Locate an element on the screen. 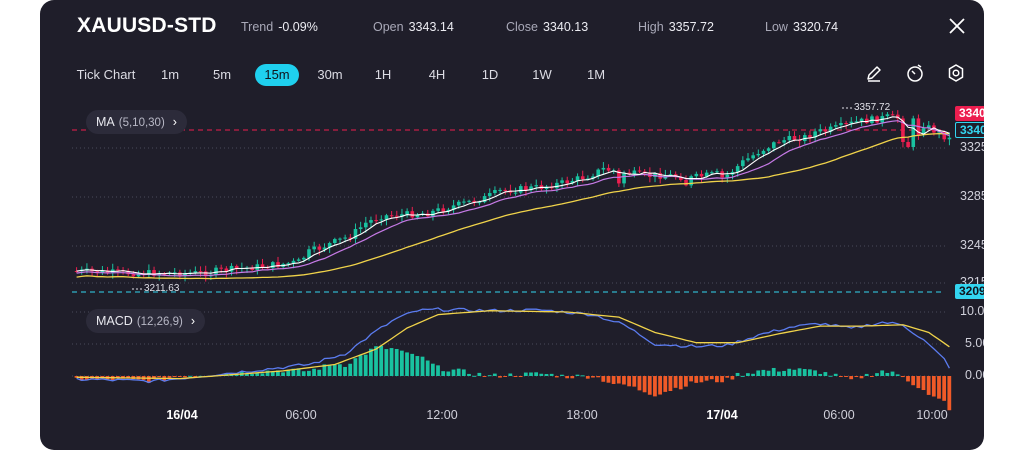 The width and height of the screenshot is (1024, 450). high-stat: High 3357.72 is located at coordinates (676, 27).